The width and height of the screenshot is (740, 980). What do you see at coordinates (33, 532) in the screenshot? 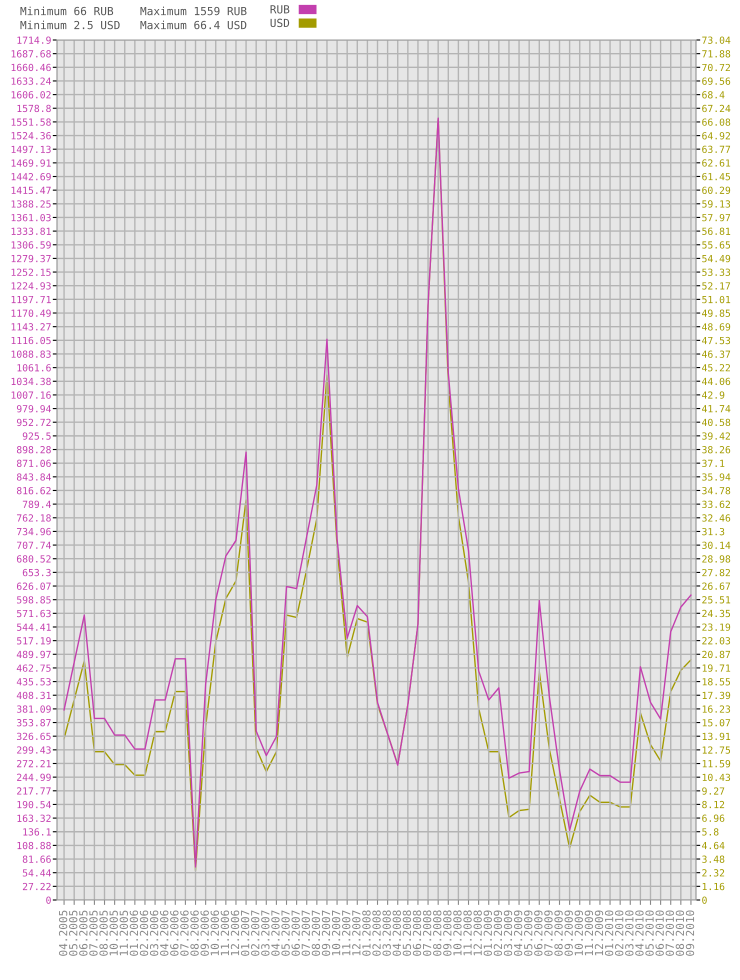
I see `y-tick-label: 734.96` at bounding box center [33, 532].